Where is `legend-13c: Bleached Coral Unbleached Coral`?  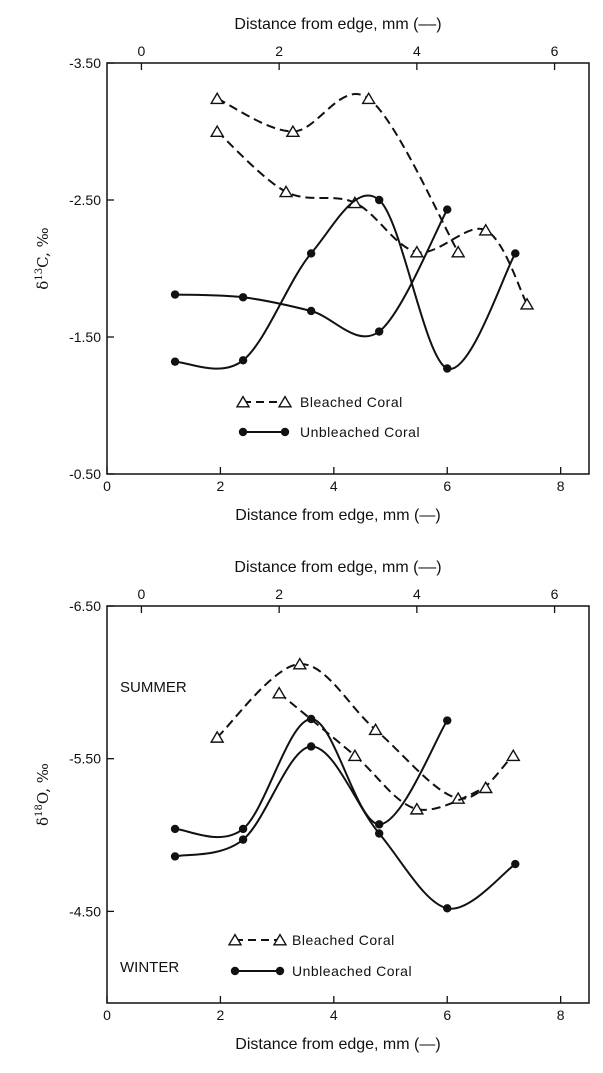
legend-13c: Bleached Coral Unbleached Coral is located at coordinates (327, 417).